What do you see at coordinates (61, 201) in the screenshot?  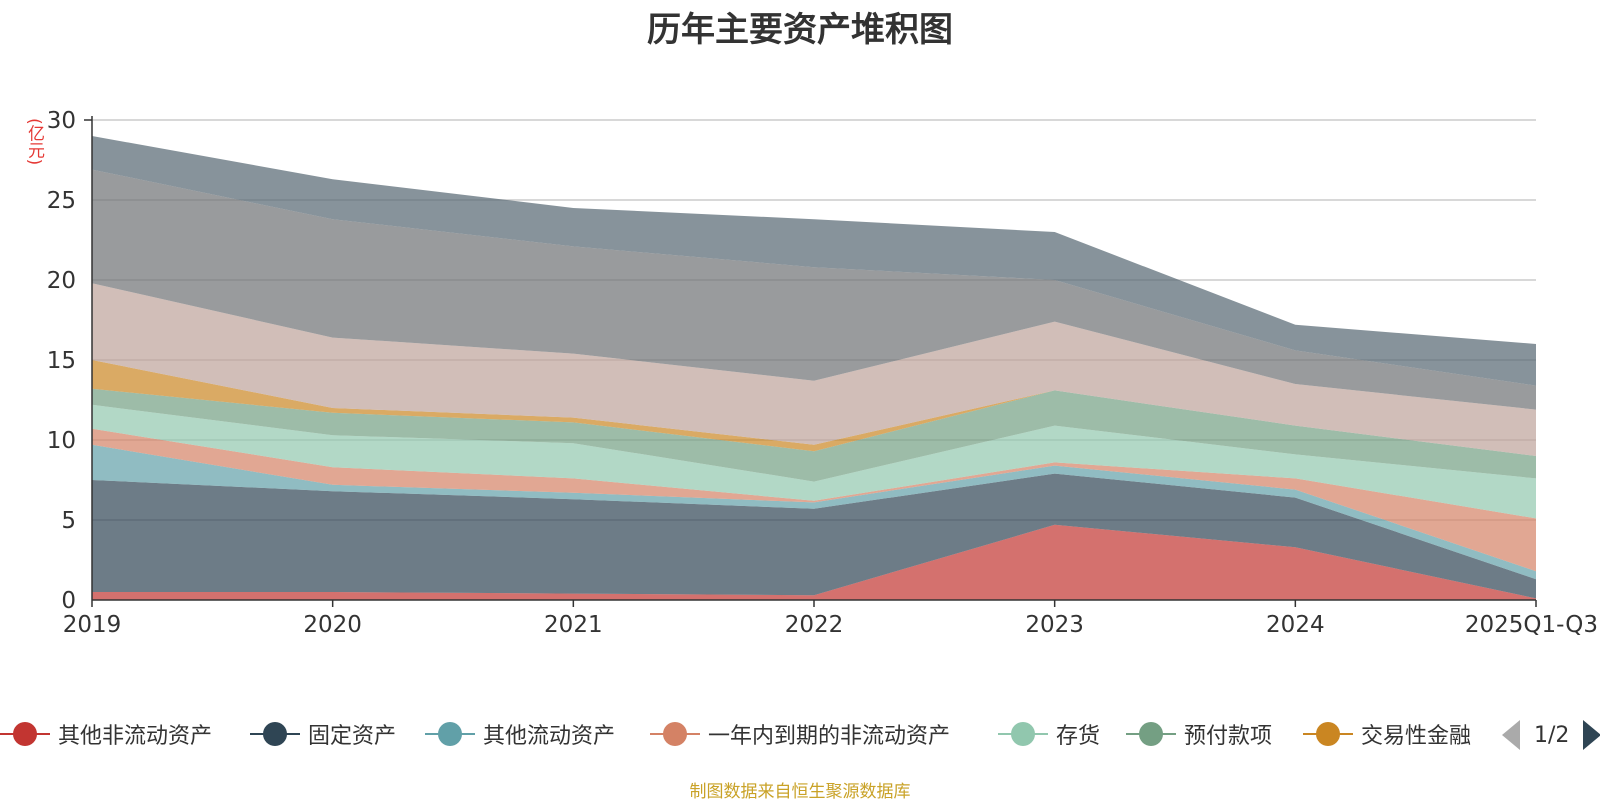 I see `y-tick-label: 25` at bounding box center [61, 201].